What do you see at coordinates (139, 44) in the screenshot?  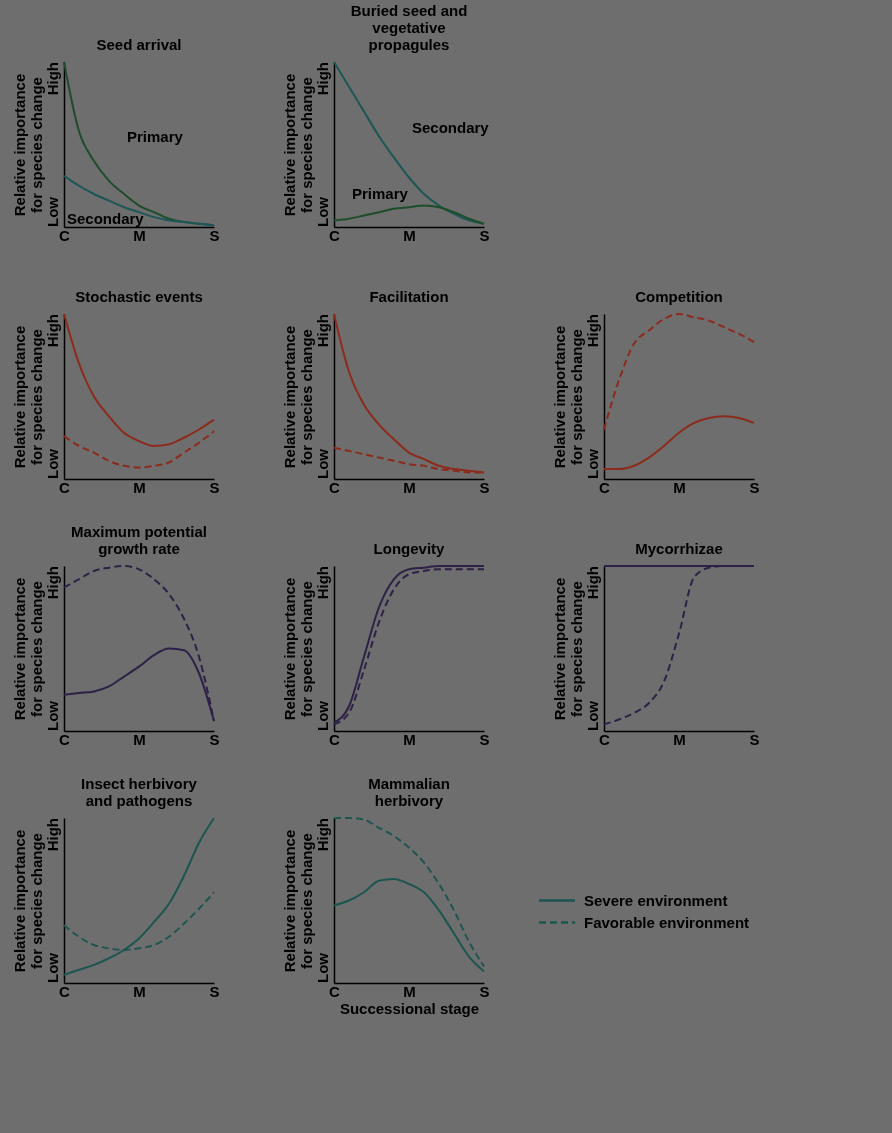 I see `chart-title: Seed arrival` at bounding box center [139, 44].